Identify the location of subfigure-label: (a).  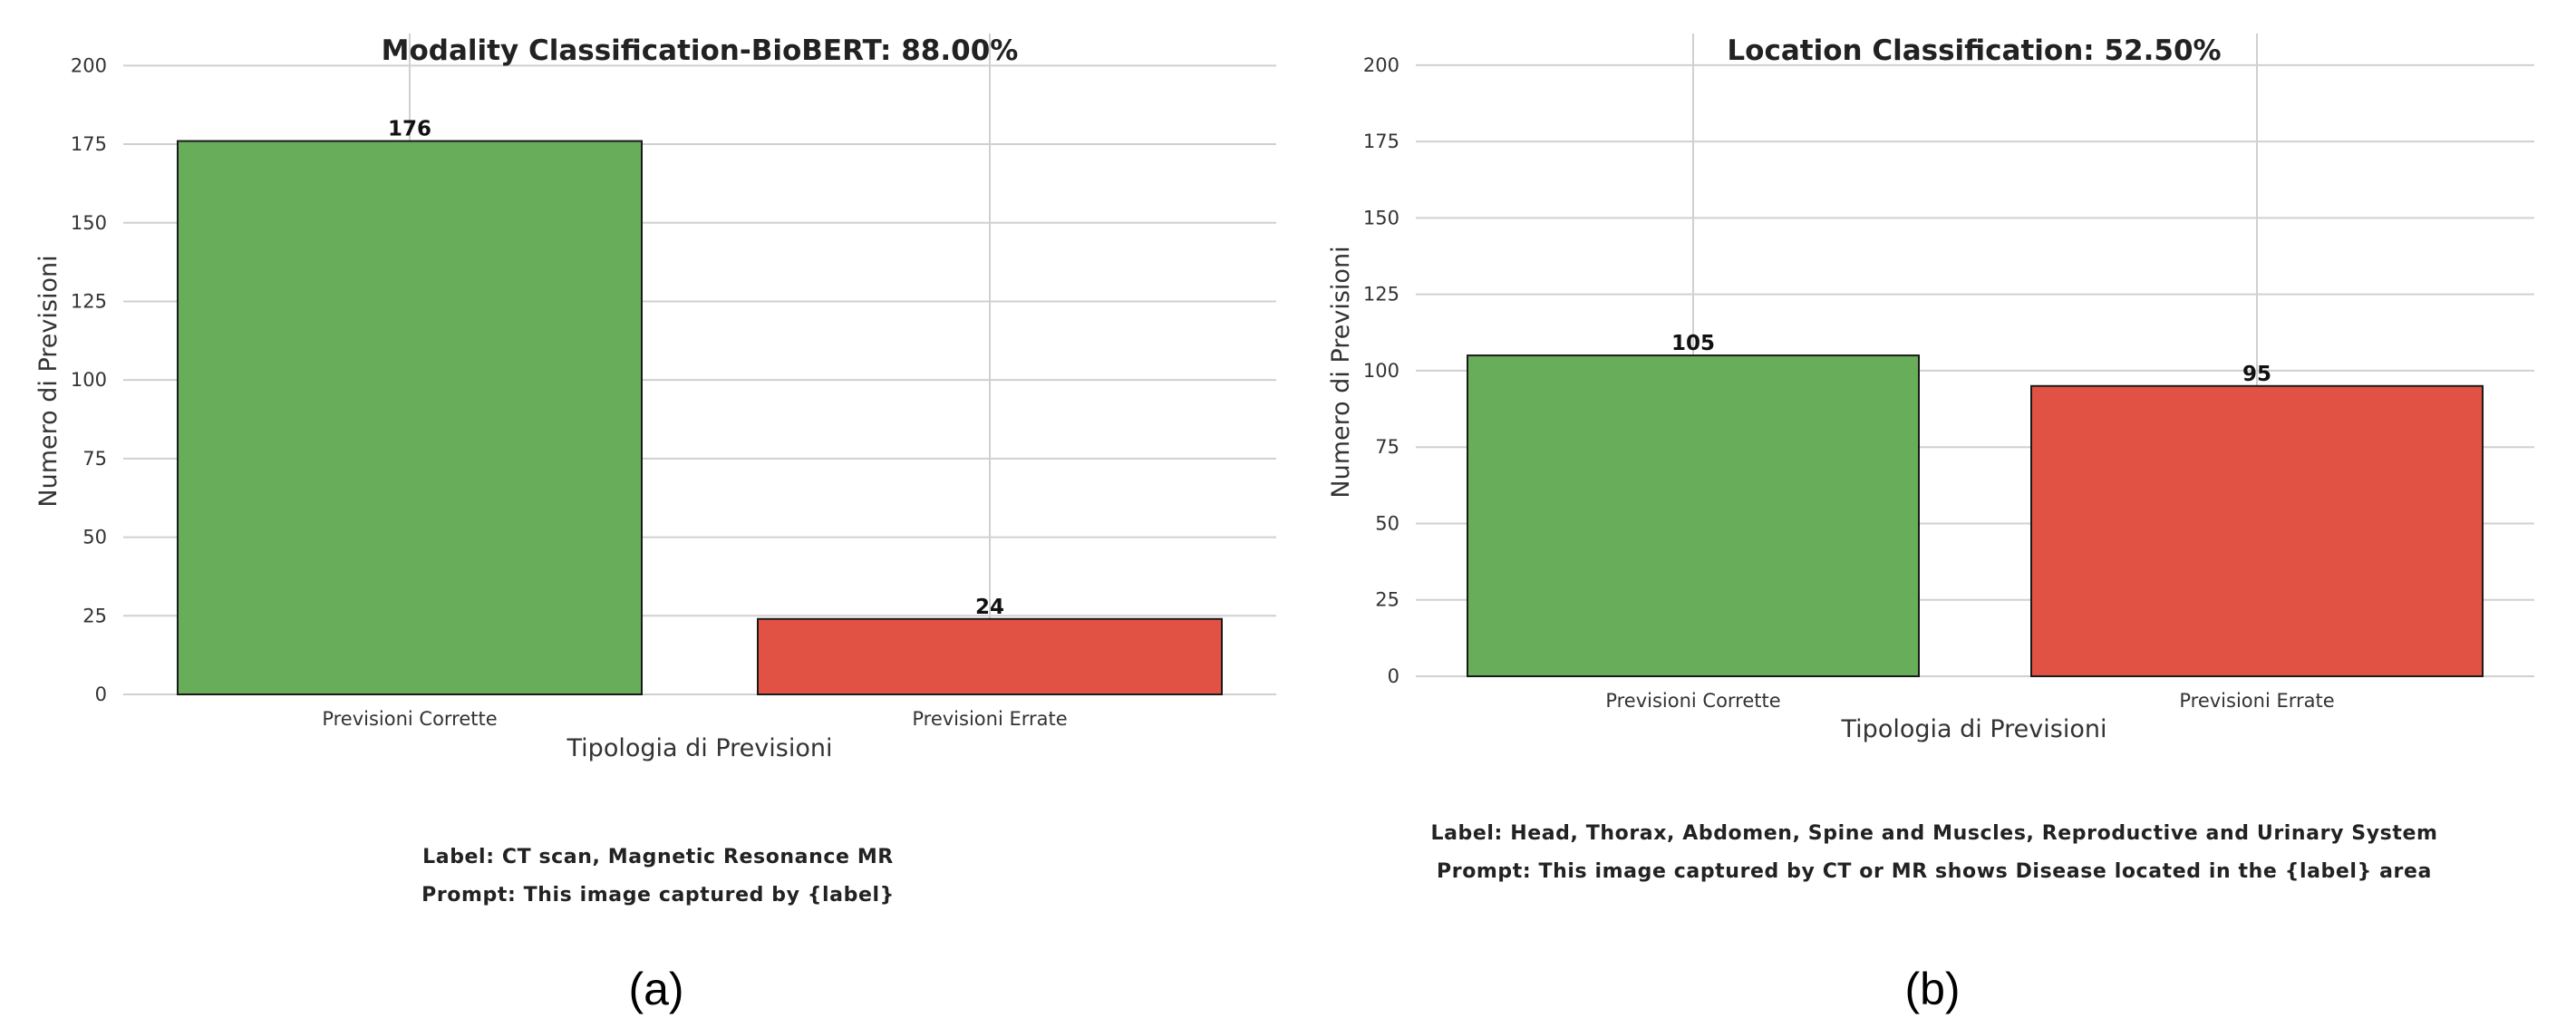
(655, 989).